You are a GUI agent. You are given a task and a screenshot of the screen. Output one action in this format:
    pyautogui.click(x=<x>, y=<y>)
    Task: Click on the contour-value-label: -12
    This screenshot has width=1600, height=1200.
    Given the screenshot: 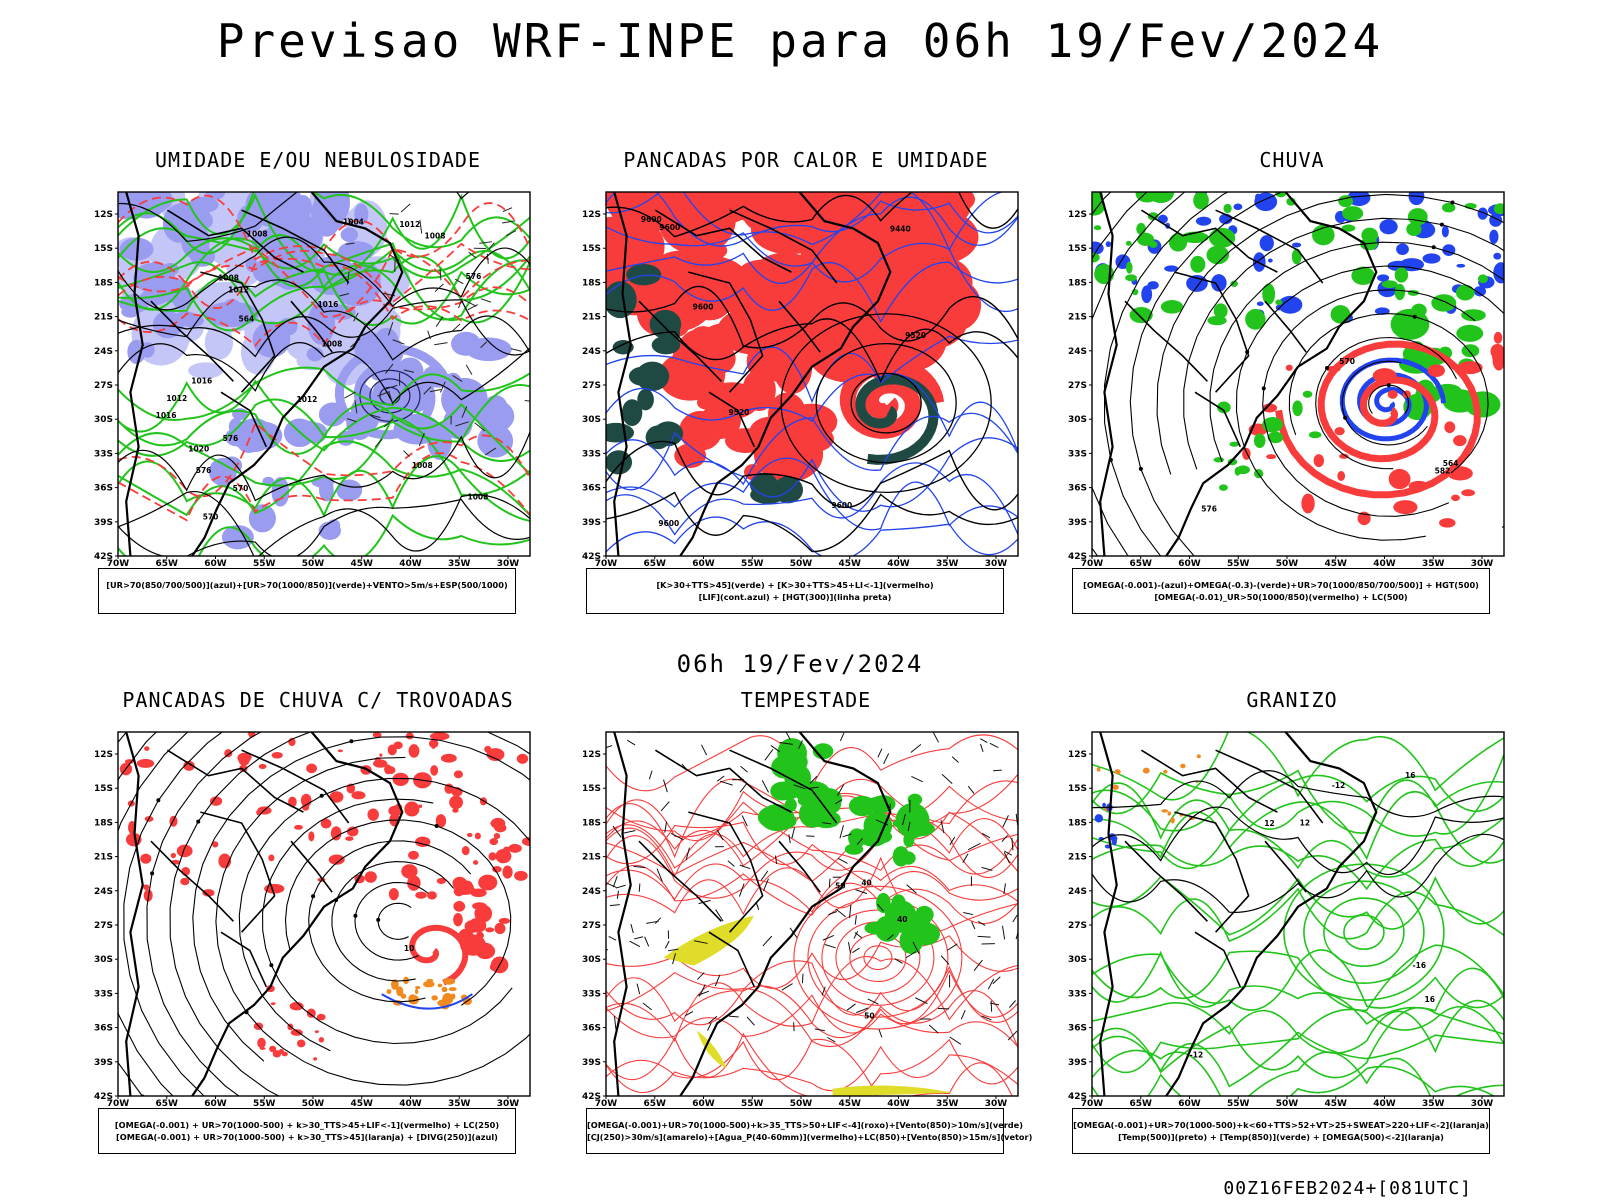 What is the action you would take?
    pyautogui.click(x=1197, y=1054)
    